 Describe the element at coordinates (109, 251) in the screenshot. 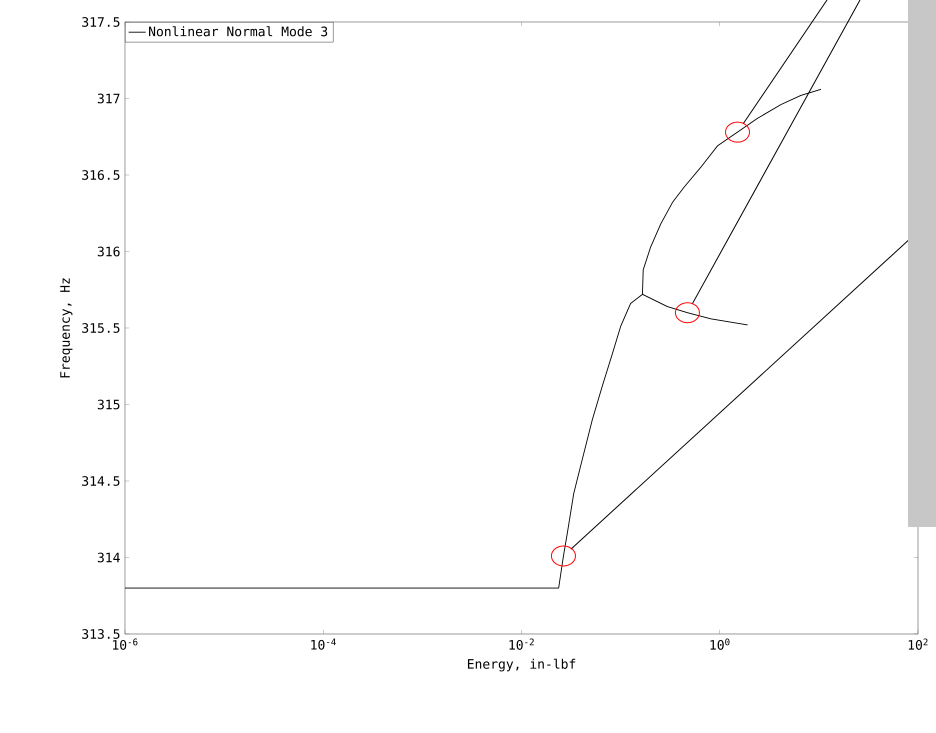

I see `y-tick-label: 316` at that location.